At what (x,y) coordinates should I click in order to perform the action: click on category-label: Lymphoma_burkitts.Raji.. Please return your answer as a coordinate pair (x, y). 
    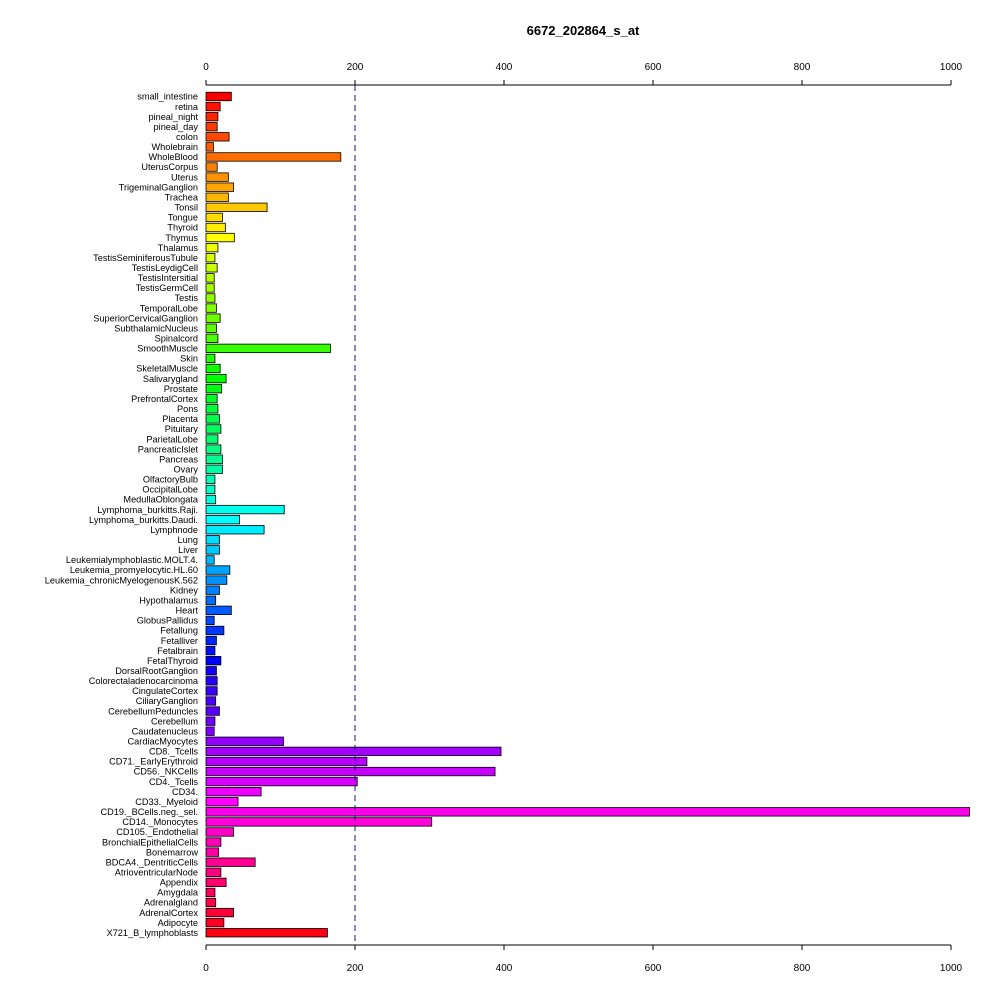
    Looking at the image, I should click on (147, 510).